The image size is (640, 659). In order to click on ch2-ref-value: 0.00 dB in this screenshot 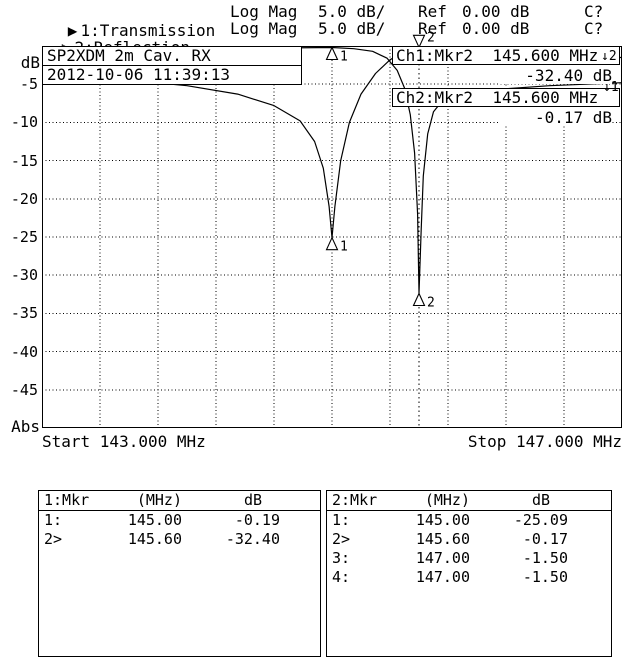, I will do `click(496, 28)`.